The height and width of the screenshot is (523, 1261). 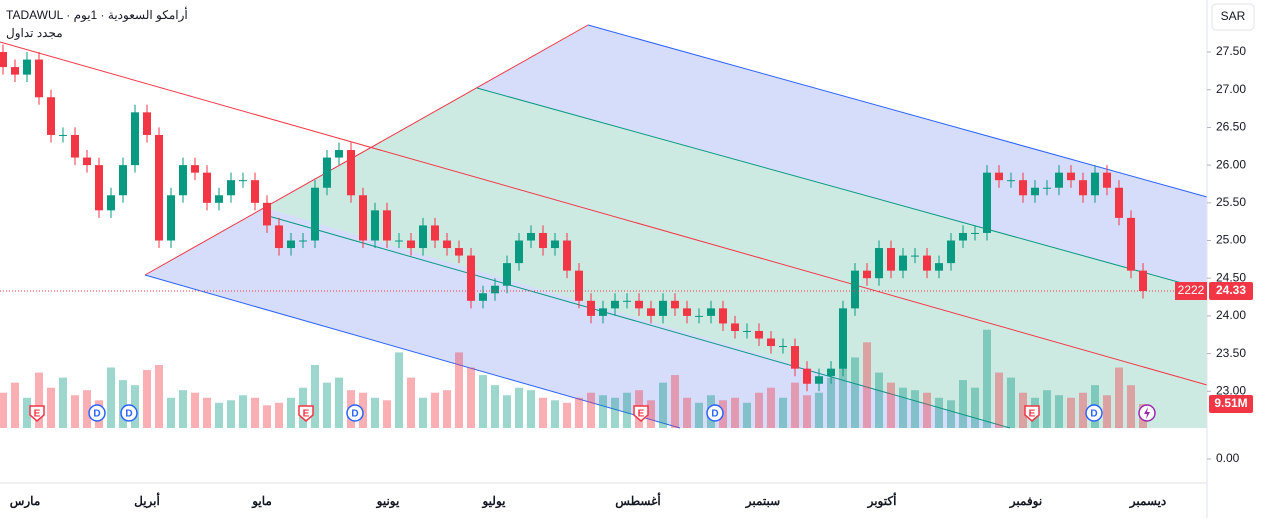 What do you see at coordinates (493, 501) in the screenshot?
I see `x-tick-label: يوليو` at bounding box center [493, 501].